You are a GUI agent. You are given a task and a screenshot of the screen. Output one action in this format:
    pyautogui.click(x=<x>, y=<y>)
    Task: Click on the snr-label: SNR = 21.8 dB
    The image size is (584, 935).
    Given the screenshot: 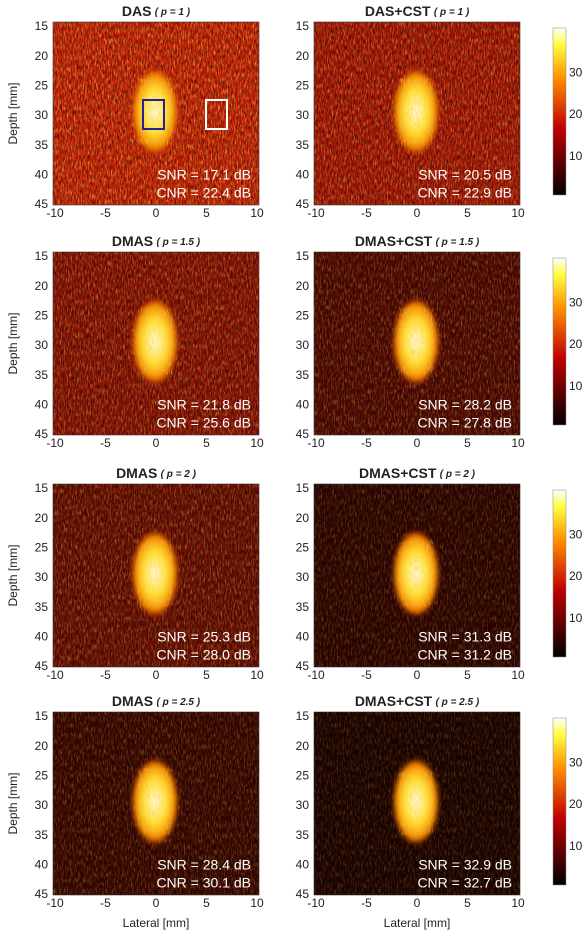 What is the action you would take?
    pyautogui.click(x=204, y=405)
    